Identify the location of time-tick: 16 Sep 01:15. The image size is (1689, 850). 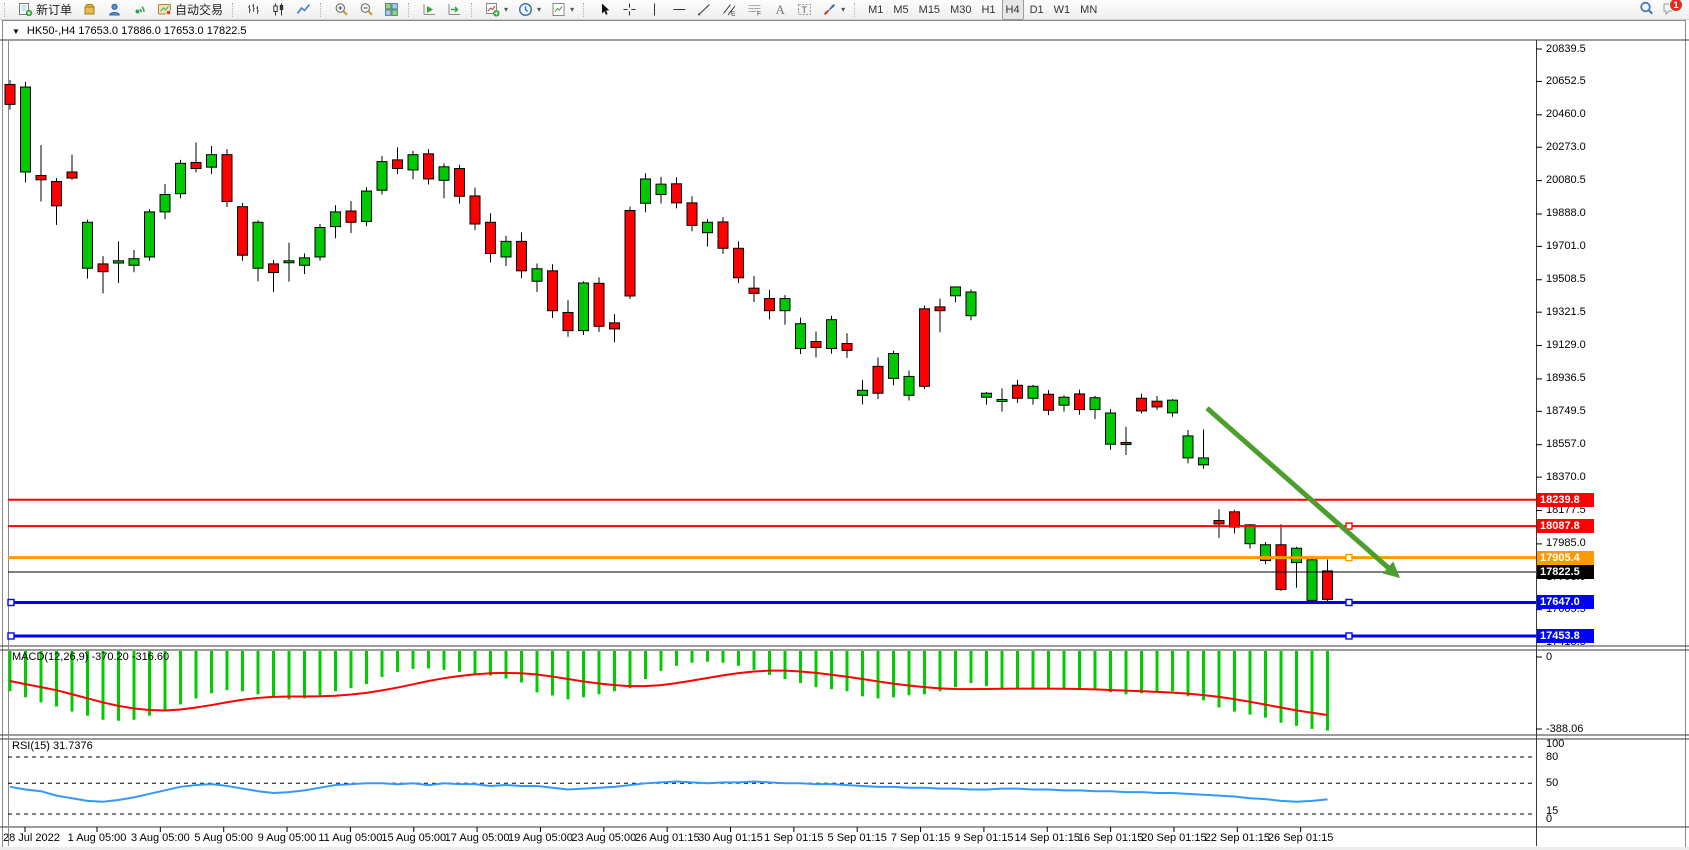
(1110, 838).